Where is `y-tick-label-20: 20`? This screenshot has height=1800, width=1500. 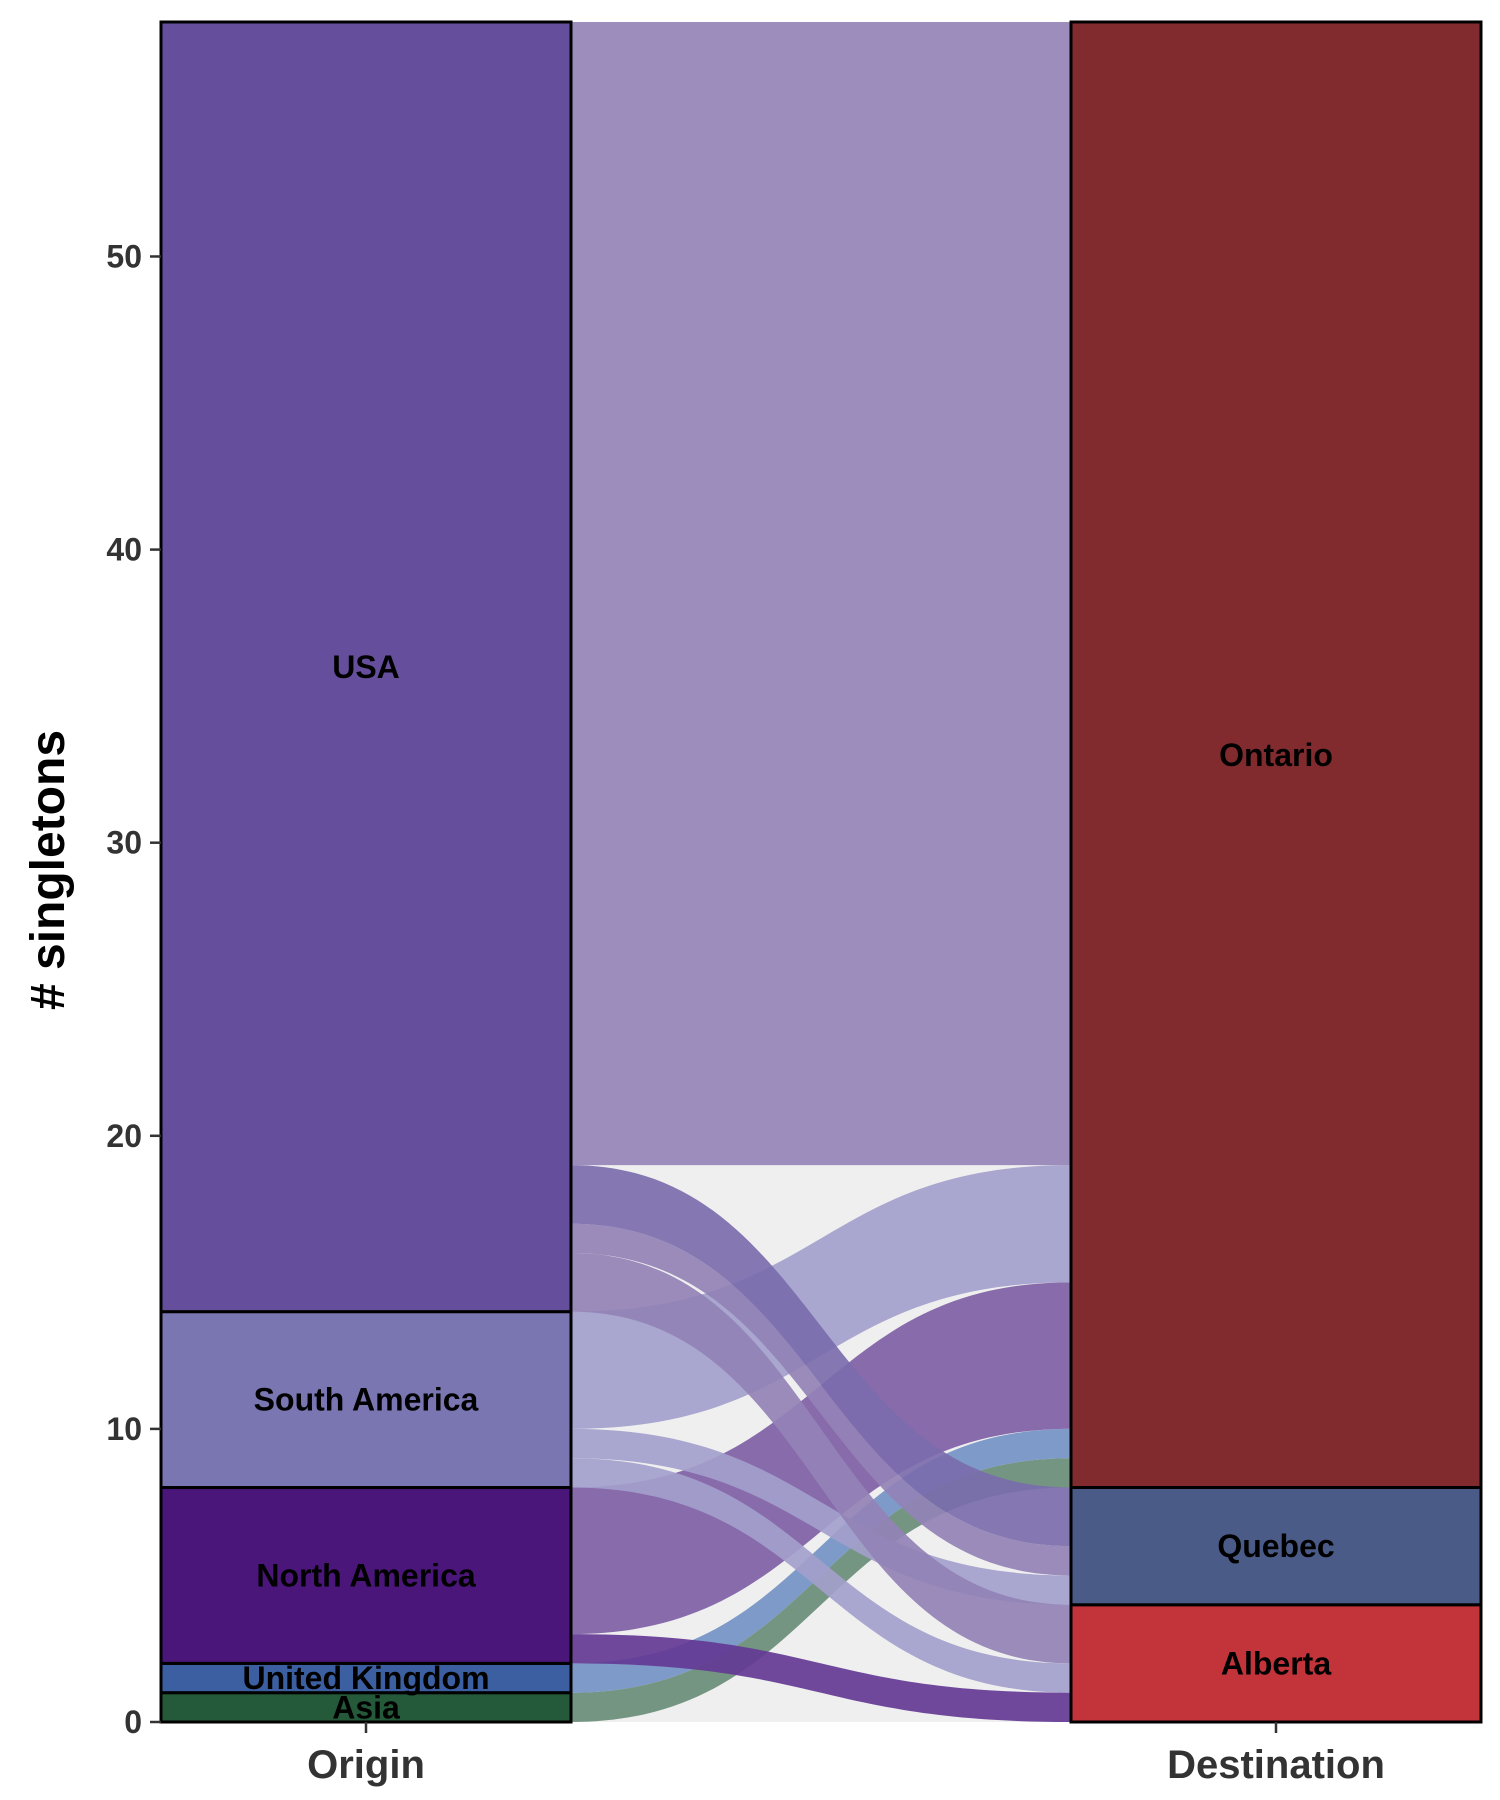 y-tick-label-20: 20 is located at coordinates (124, 1136).